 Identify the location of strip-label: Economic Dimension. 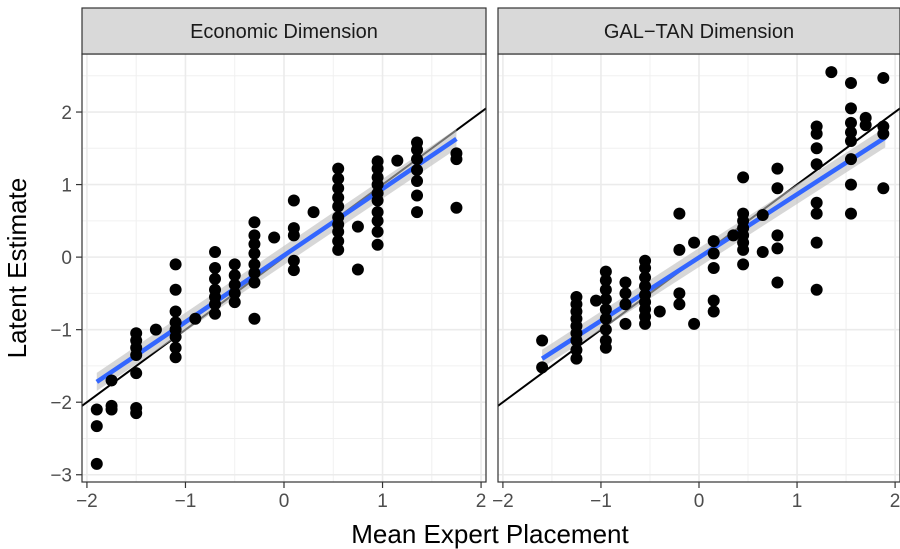
(284, 32).